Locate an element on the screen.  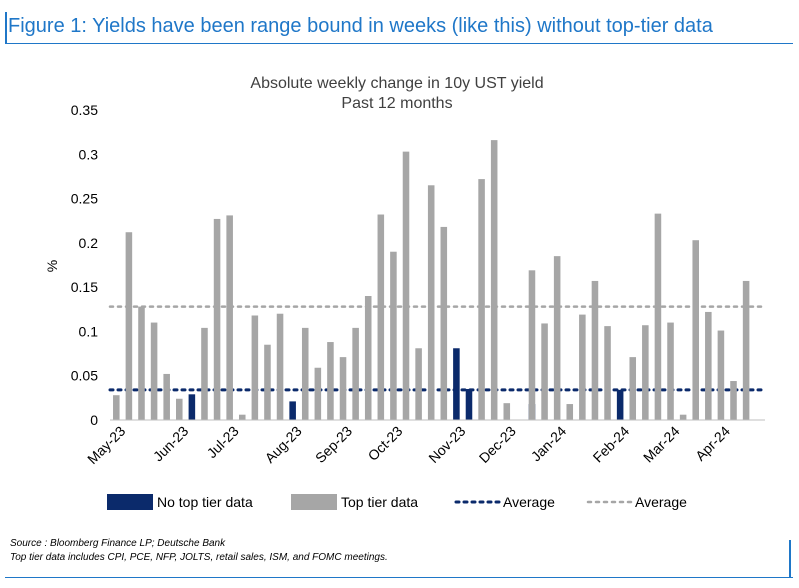
title-divider is located at coordinates (399, 43).